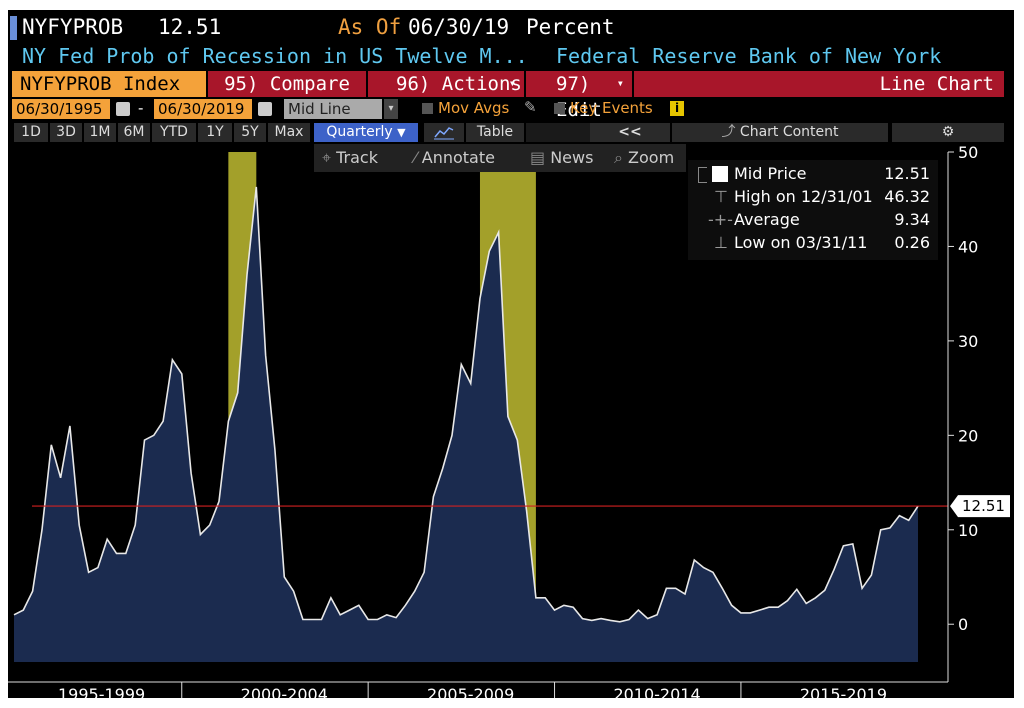 Image resolution: width=1024 pixels, height=708 pixels. Describe the element at coordinates (621, 157) in the screenshot. I see `magnifier-icon: ⌕` at that location.